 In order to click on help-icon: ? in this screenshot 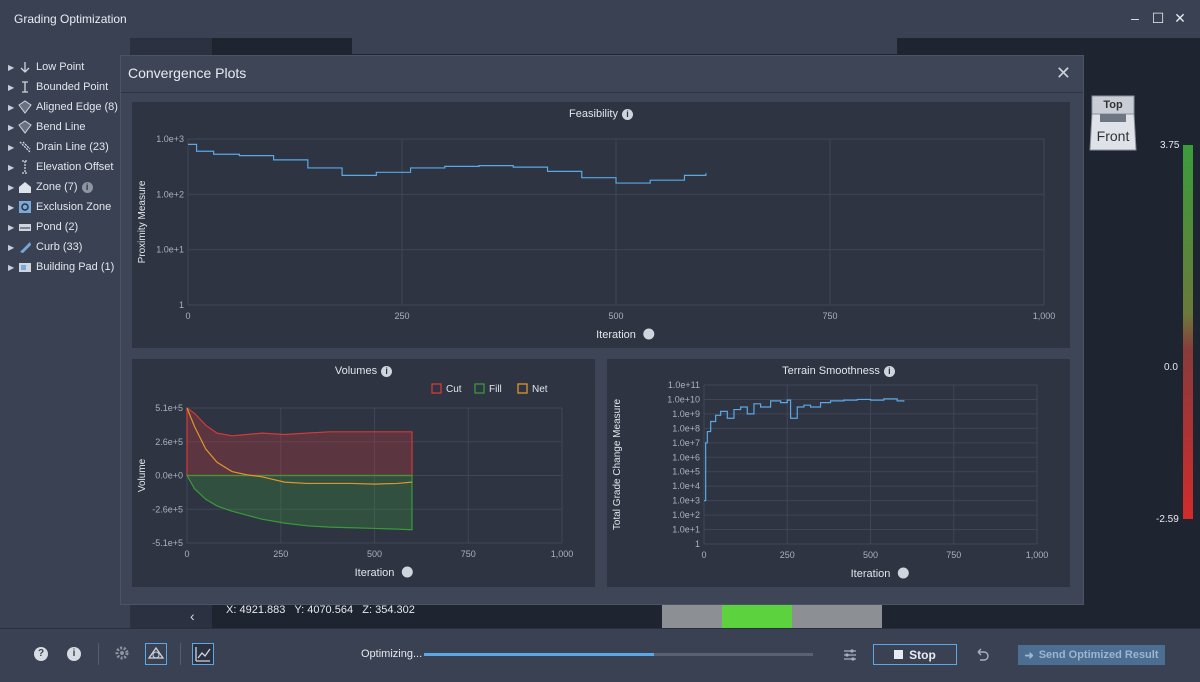, I will do `click(41, 654)`.